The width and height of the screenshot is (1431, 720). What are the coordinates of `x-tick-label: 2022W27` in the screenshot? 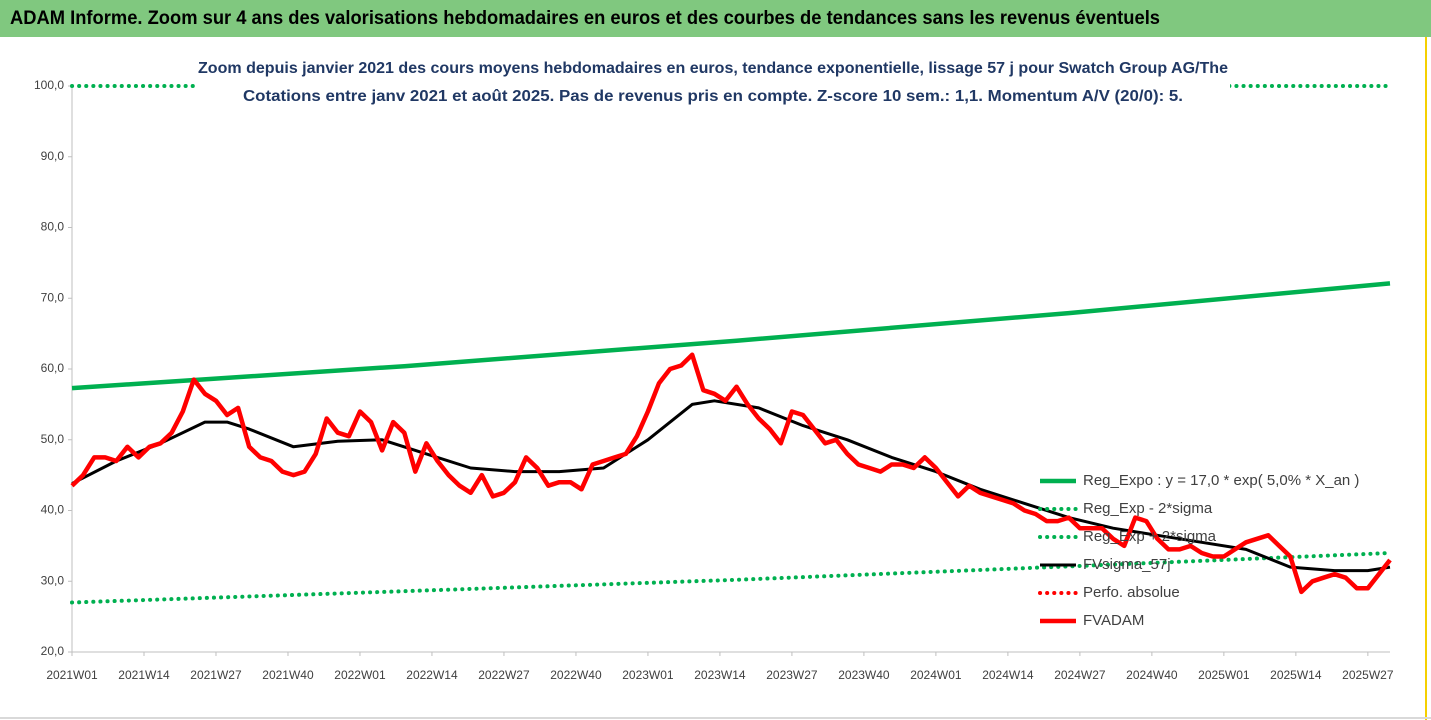 It's located at (504, 675).